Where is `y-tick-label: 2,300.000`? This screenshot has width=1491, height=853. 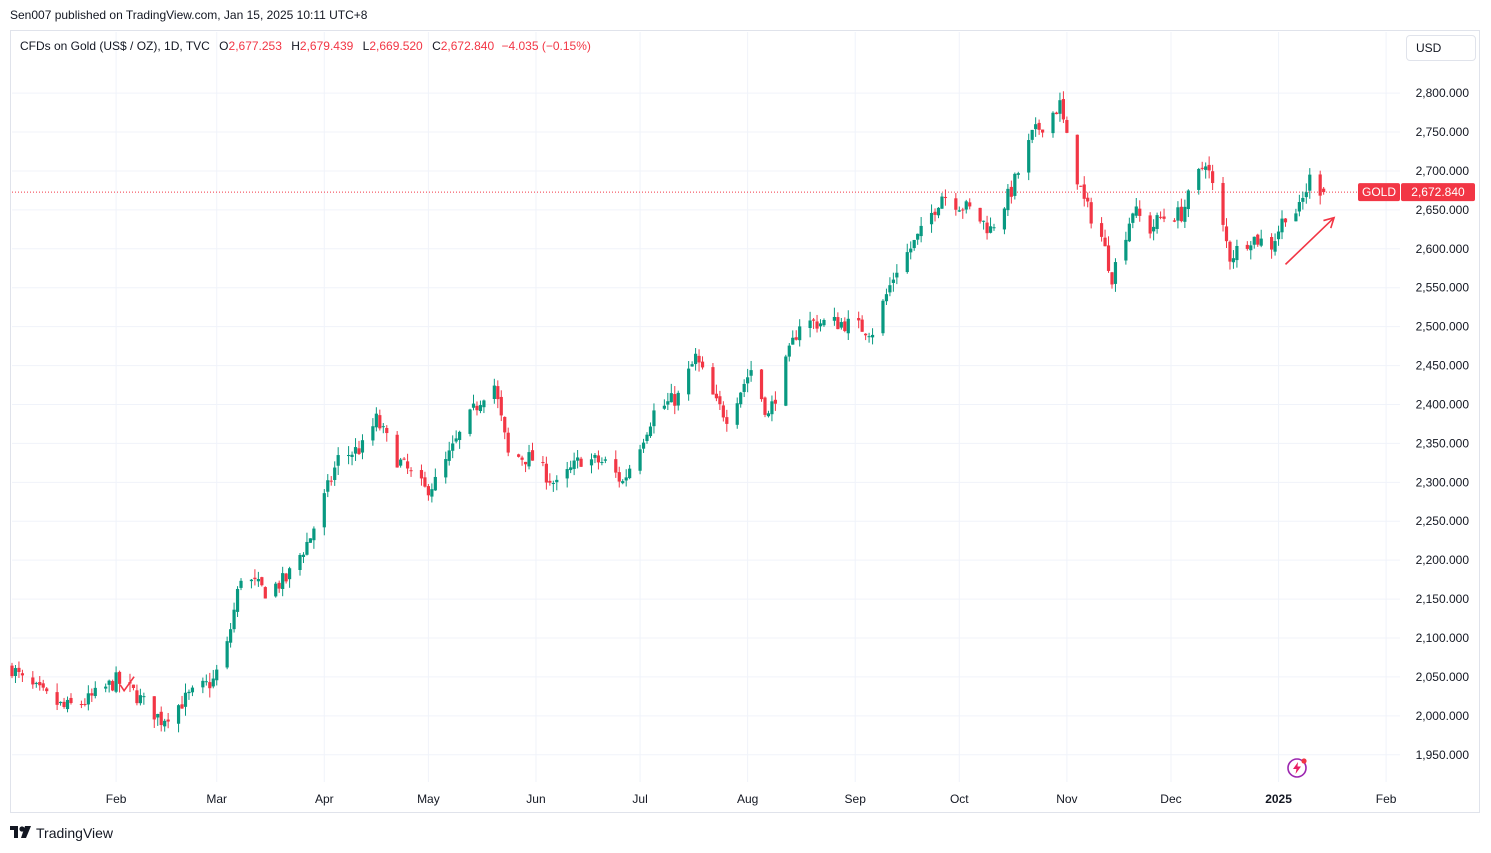
y-tick-label: 2,300.000 is located at coordinates (1443, 482).